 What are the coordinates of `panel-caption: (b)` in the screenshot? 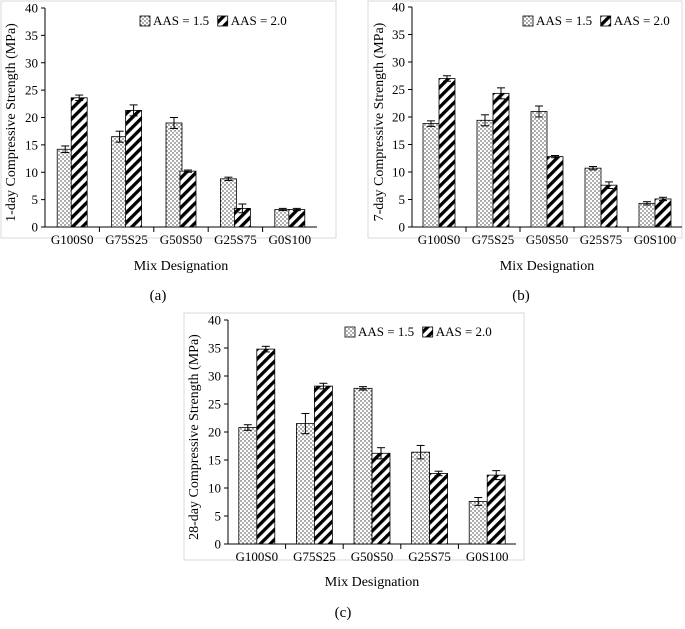 It's located at (521, 296).